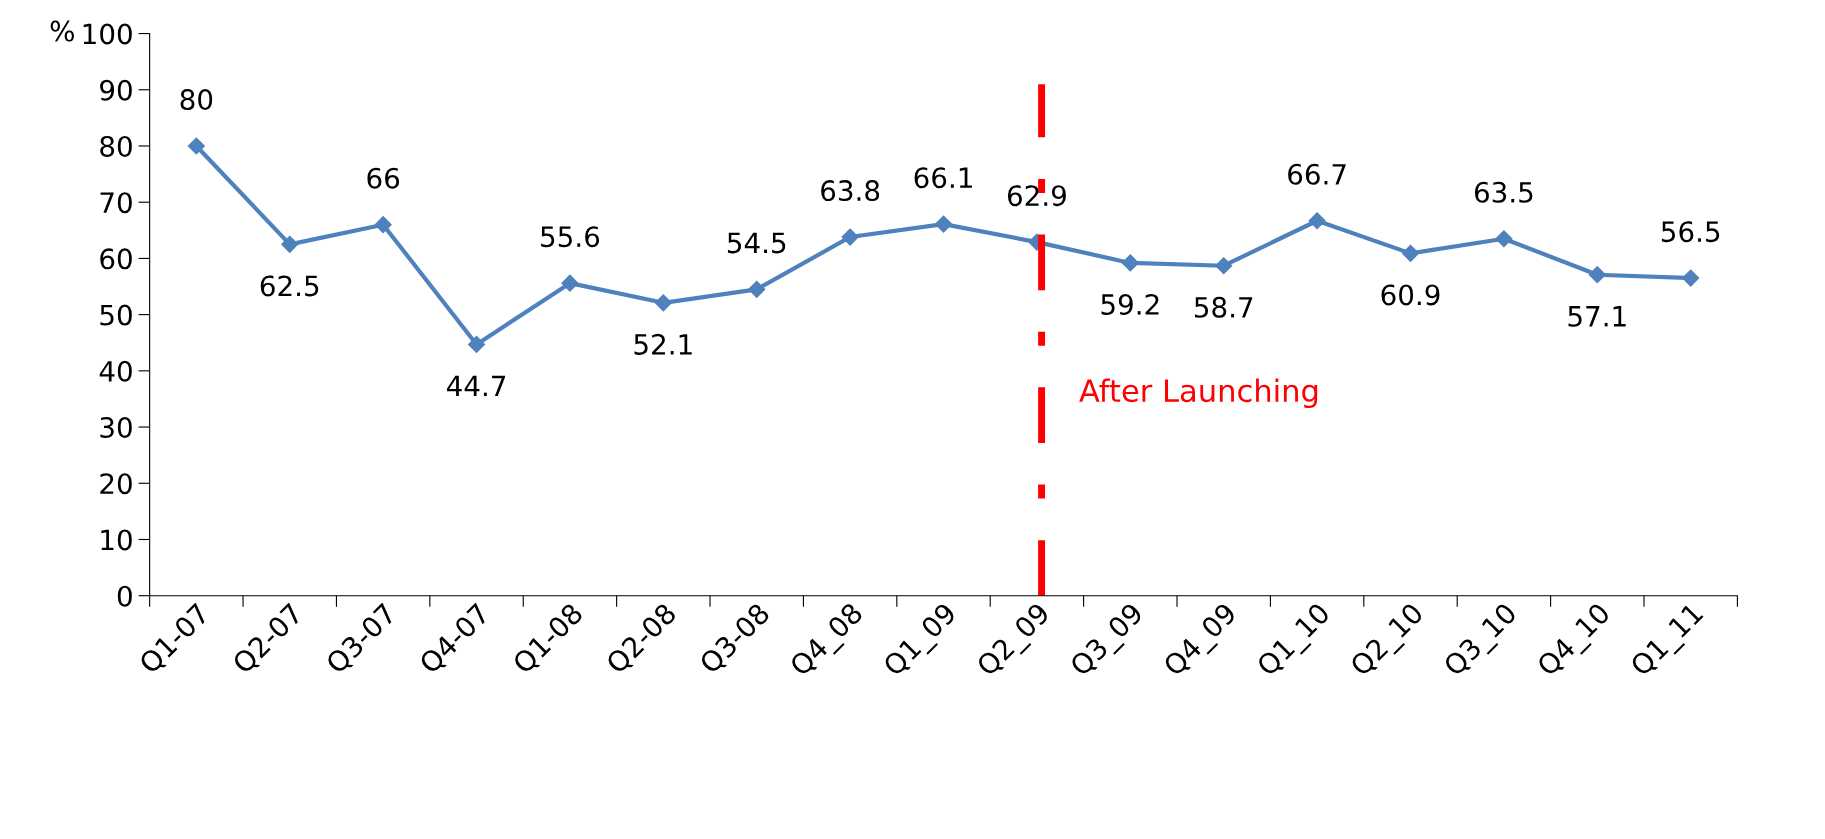 The height and width of the screenshot is (839, 1825). Describe the element at coordinates (196, 100) in the screenshot. I see `data-label: 80` at that location.